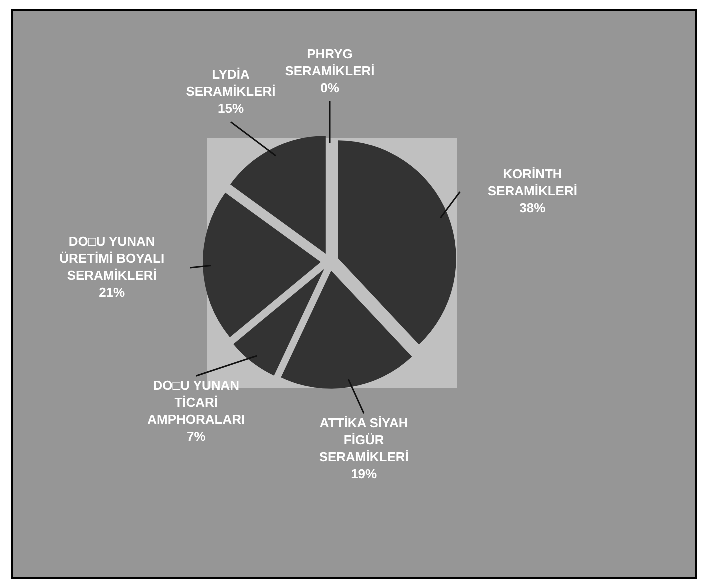 The height and width of the screenshot is (585, 703). What do you see at coordinates (196, 436) in the screenshot?
I see `data-label: 7%` at bounding box center [196, 436].